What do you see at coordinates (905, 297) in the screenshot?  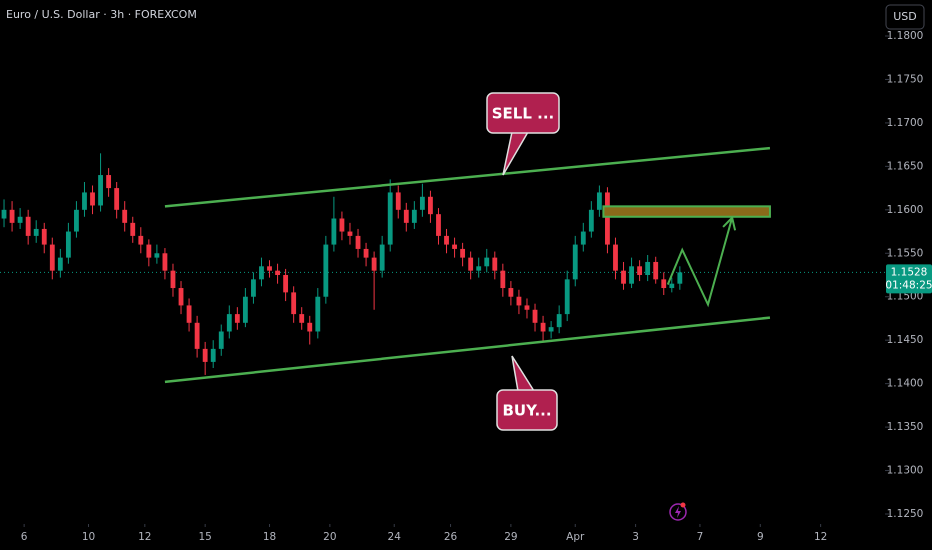 I see `y-tick-label: 1.1500` at bounding box center [905, 297].